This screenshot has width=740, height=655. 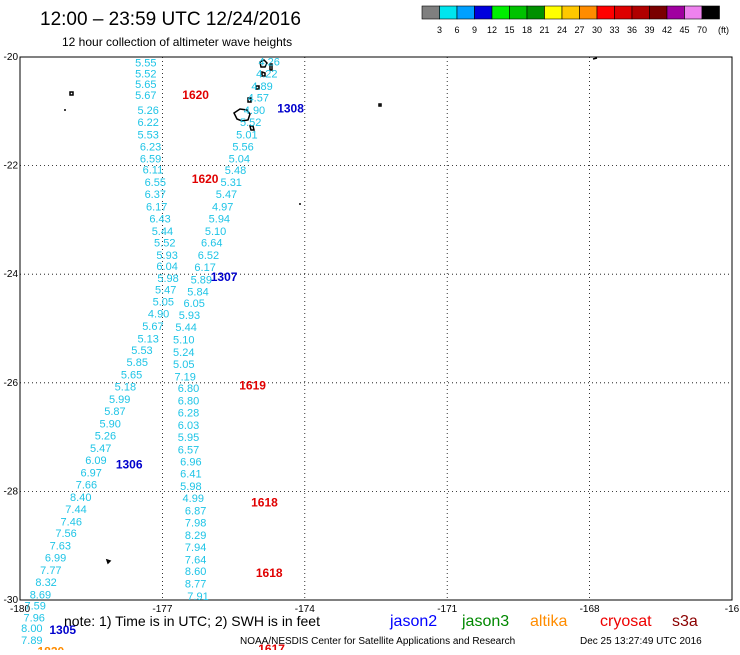 I want to click on satellite-legend: jason2 jason3 altika cryosat s3a, so click(x=543, y=621).